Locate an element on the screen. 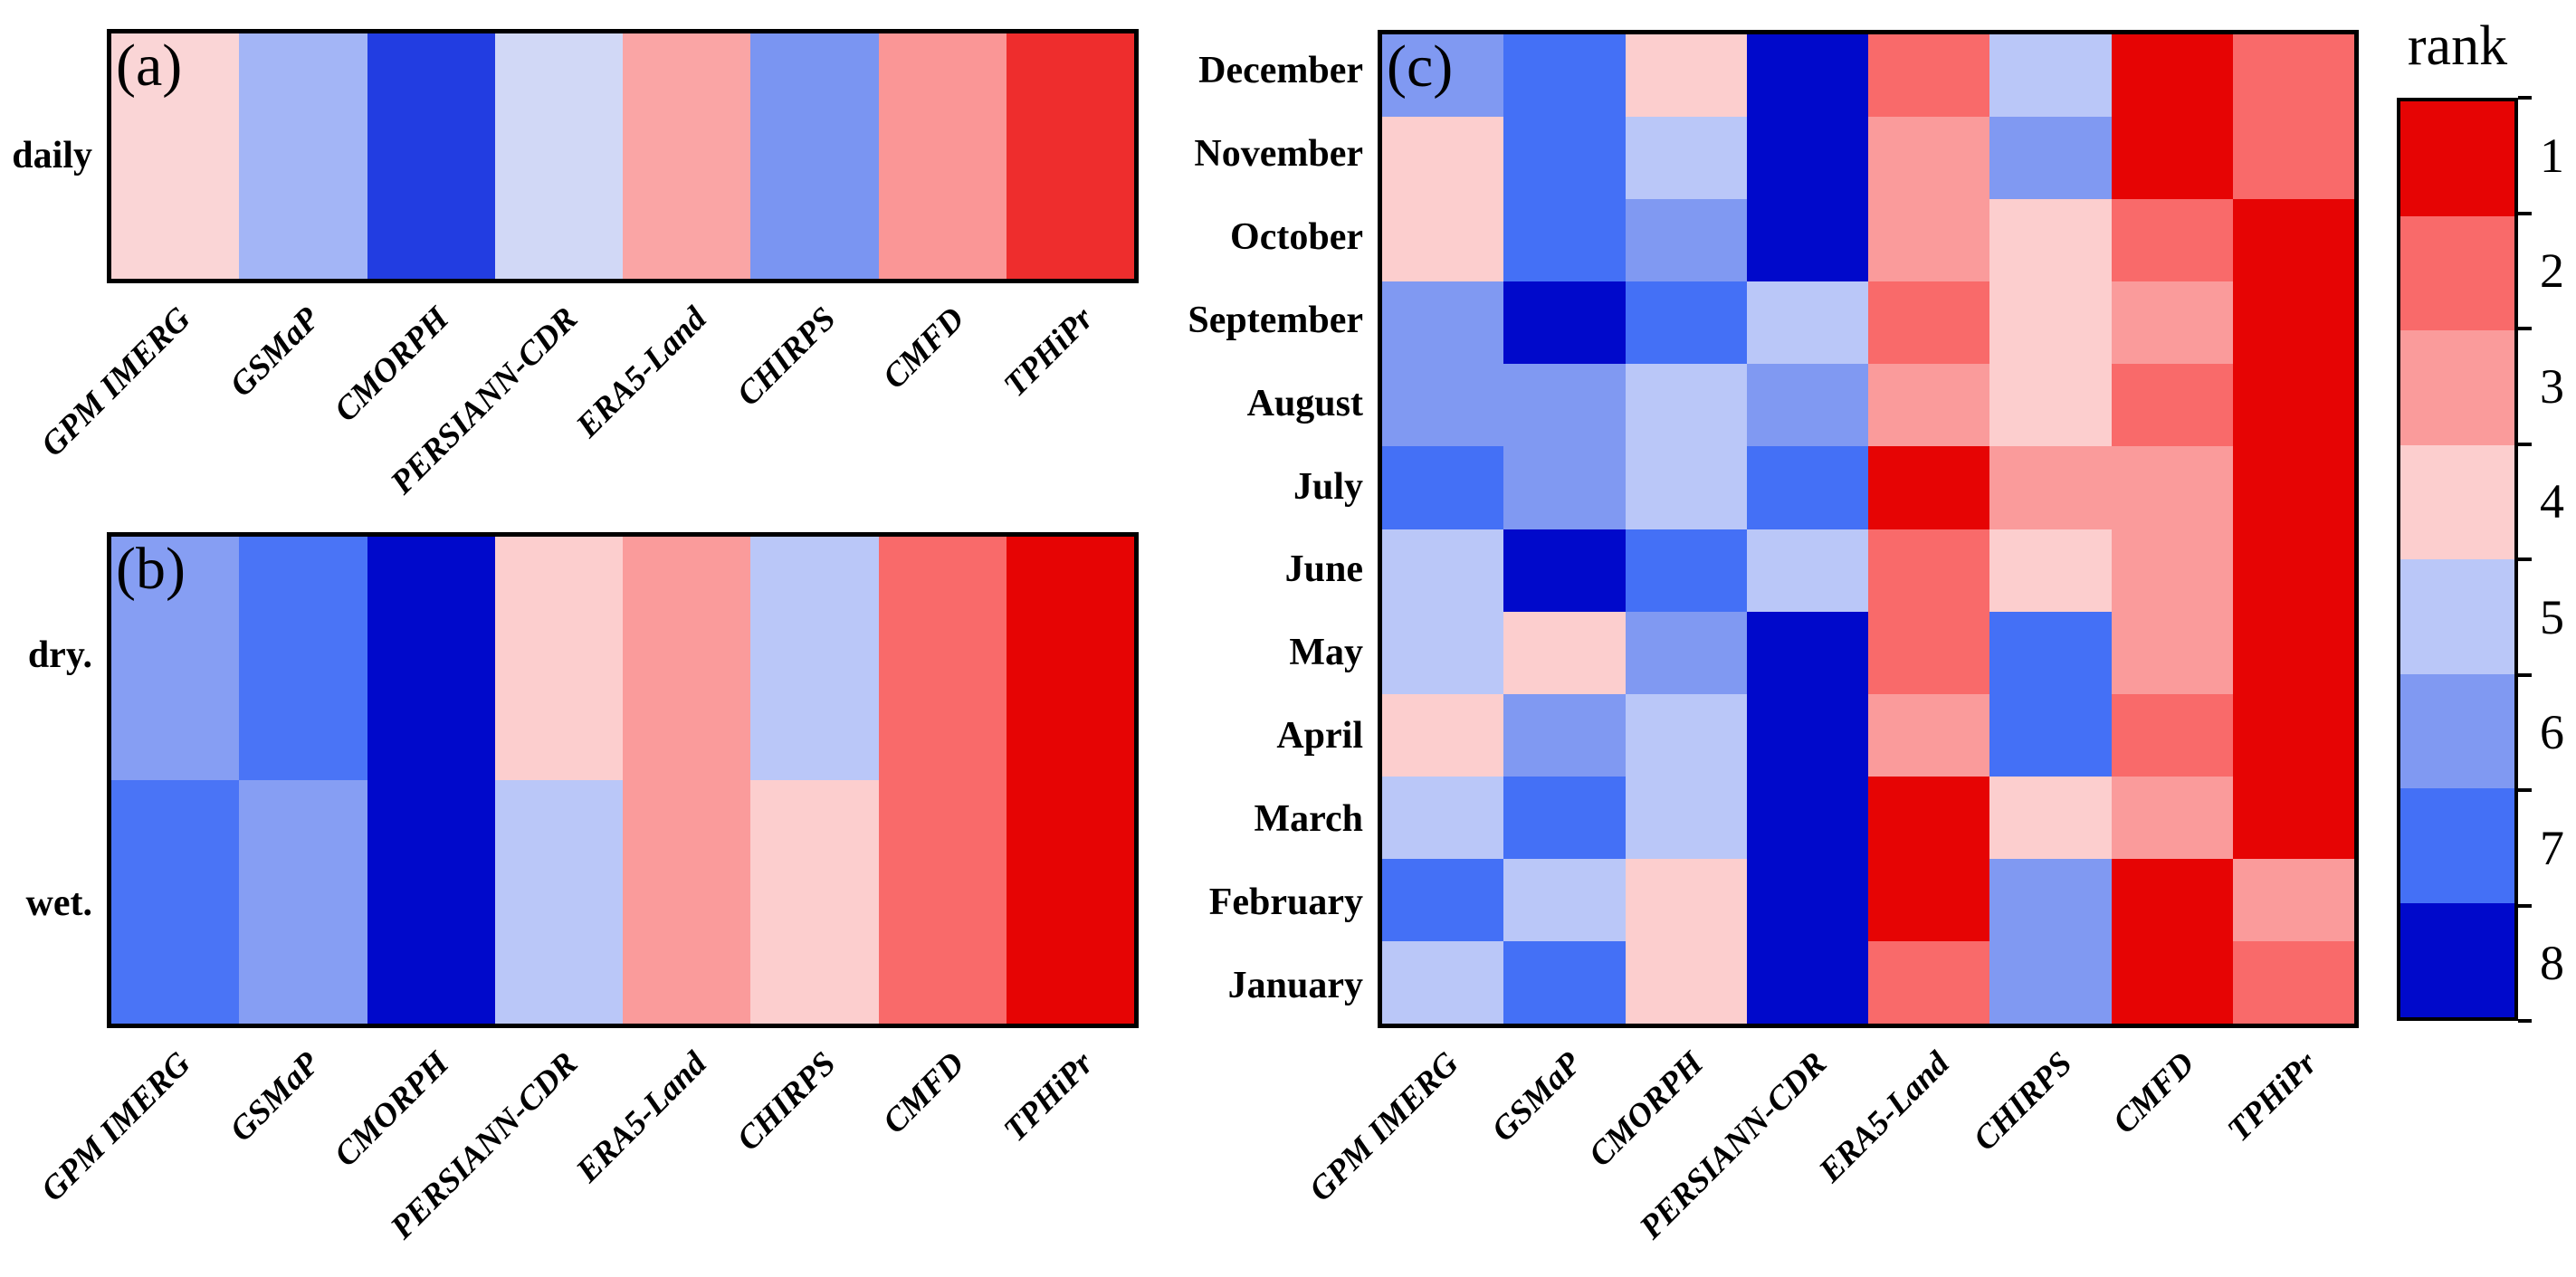 The width and height of the screenshot is (2576, 1277). column-label: CMORPH is located at coordinates (1647, 1109).